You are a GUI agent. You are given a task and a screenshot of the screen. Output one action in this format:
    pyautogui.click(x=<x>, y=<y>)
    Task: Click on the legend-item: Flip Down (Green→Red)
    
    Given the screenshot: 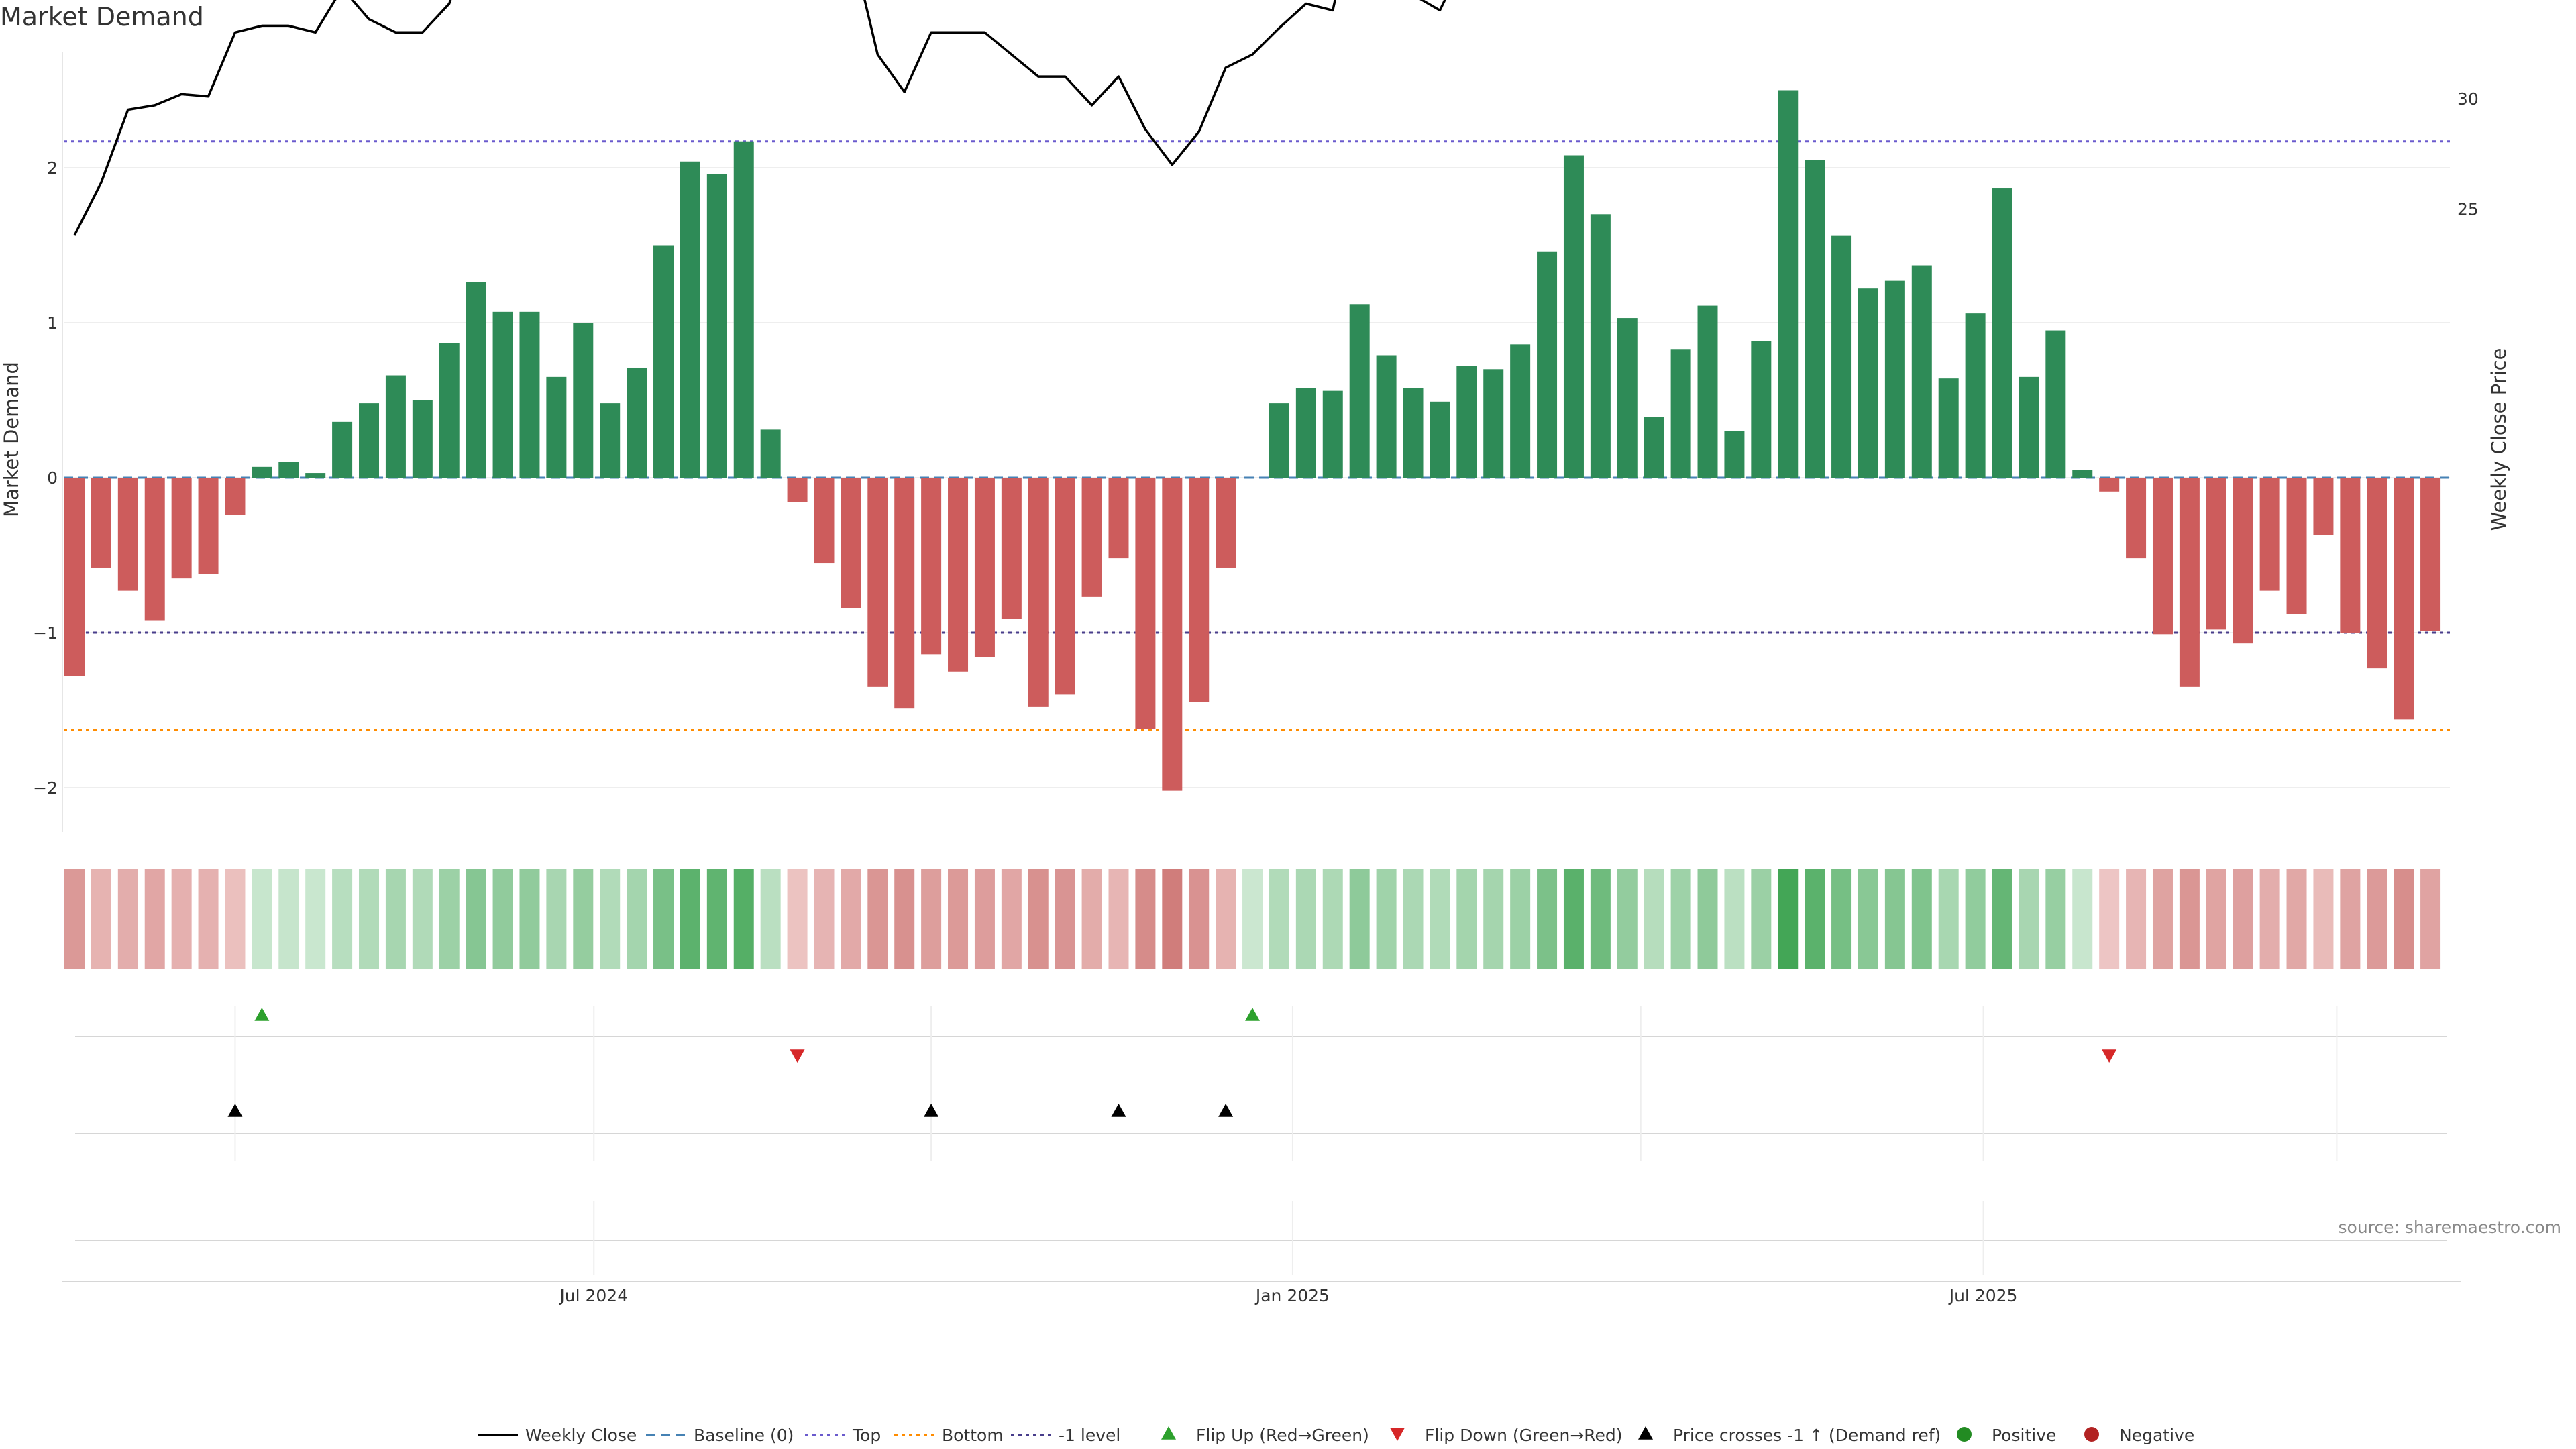 What is the action you would take?
    pyautogui.click(x=1506, y=1435)
    